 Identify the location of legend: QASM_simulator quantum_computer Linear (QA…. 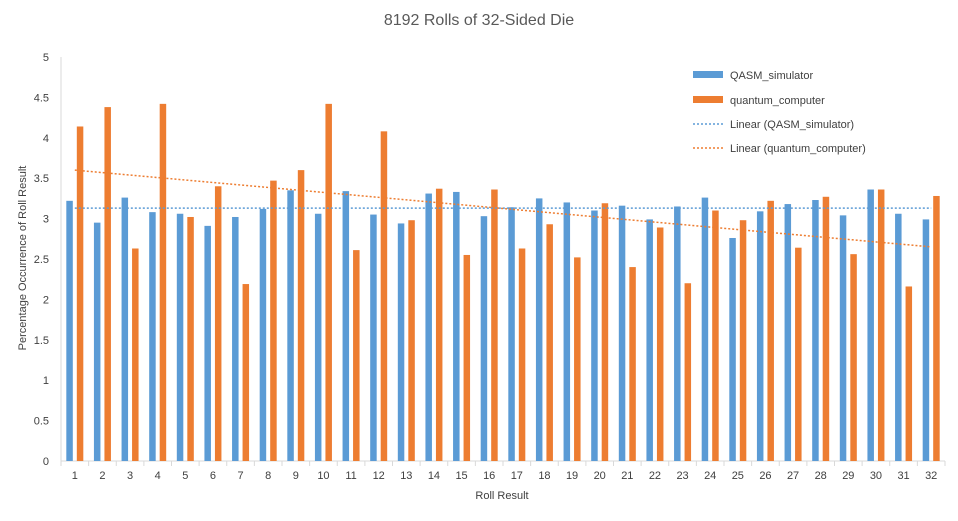
(779, 112).